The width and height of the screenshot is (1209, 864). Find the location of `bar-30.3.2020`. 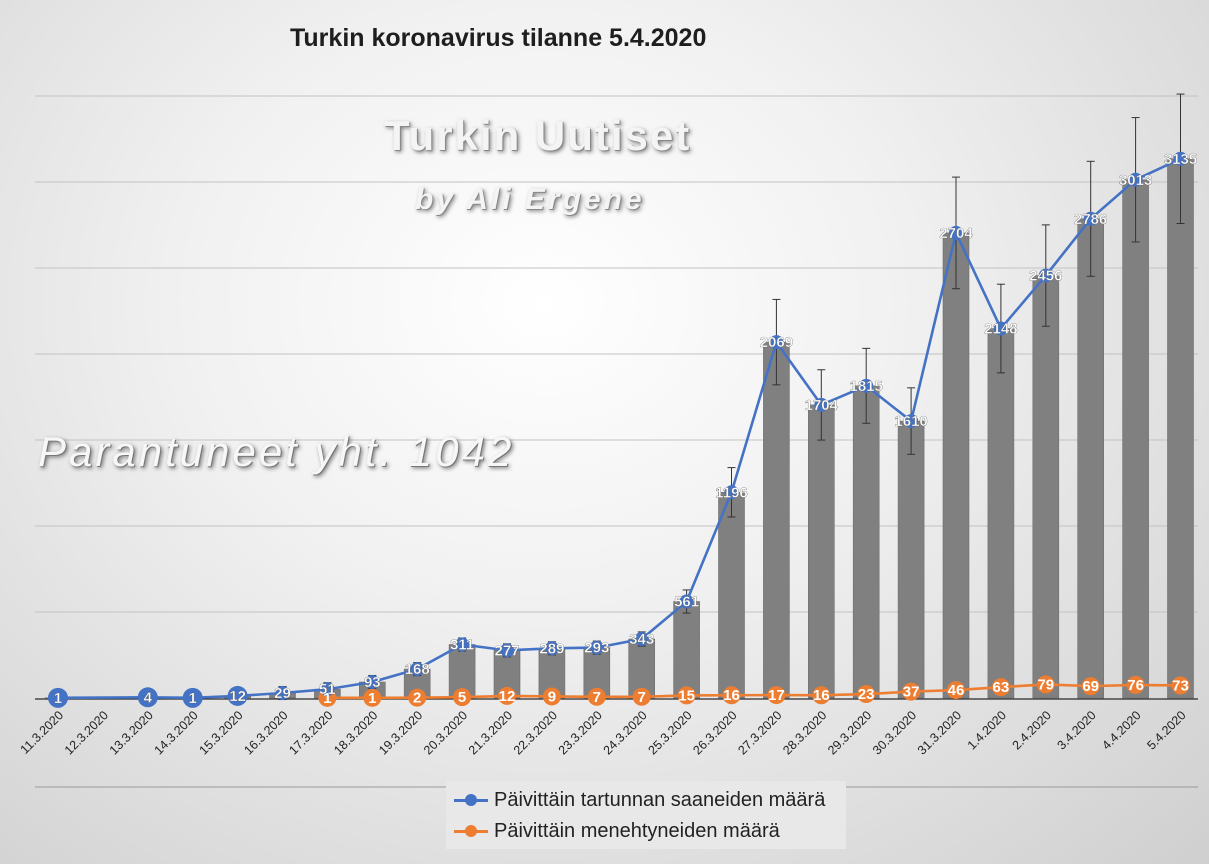

bar-30.3.2020 is located at coordinates (911, 559).